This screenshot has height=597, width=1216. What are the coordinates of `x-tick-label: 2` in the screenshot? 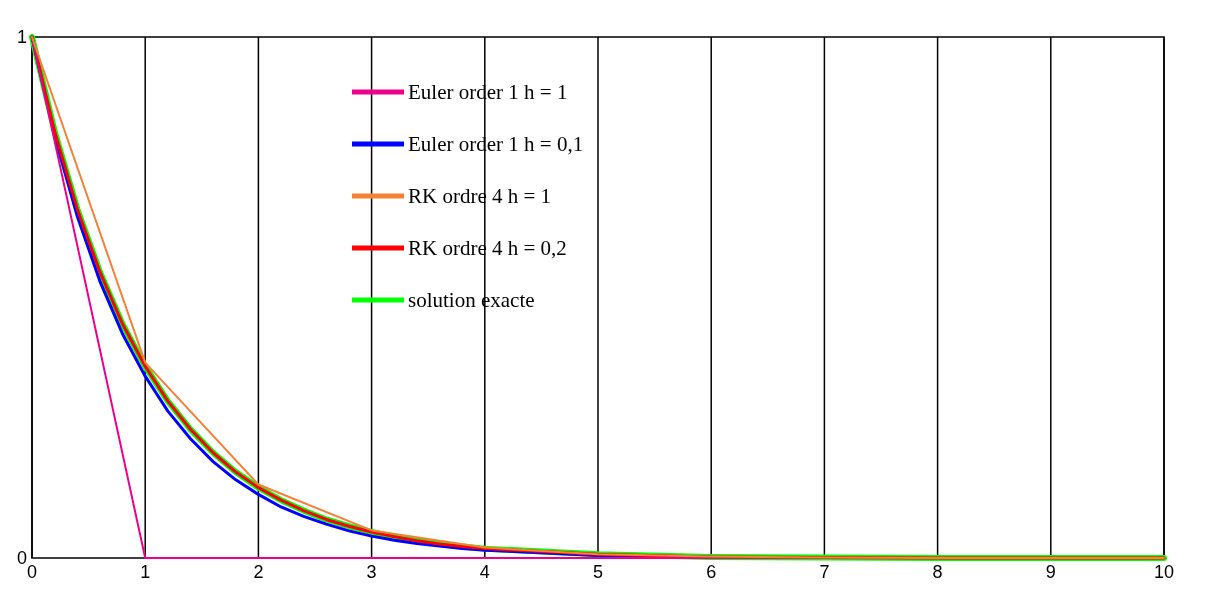 It's located at (258, 572).